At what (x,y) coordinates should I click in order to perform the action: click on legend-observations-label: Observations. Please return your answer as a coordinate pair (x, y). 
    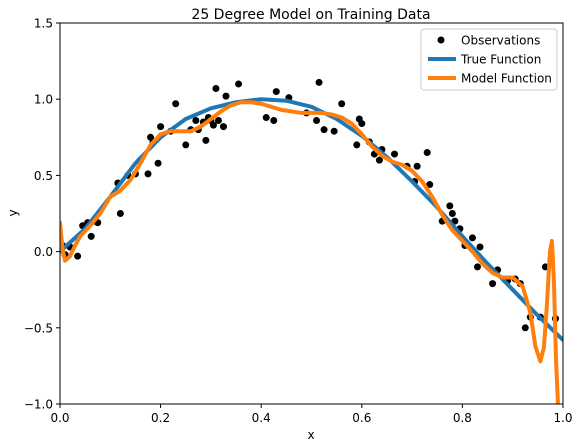
    Looking at the image, I should click on (500, 41).